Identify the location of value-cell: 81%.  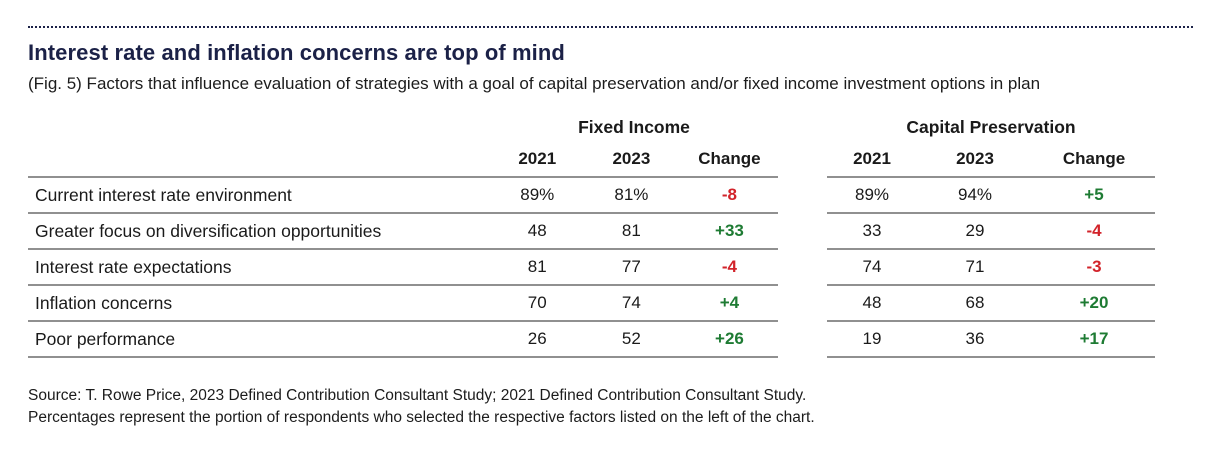
(631, 194).